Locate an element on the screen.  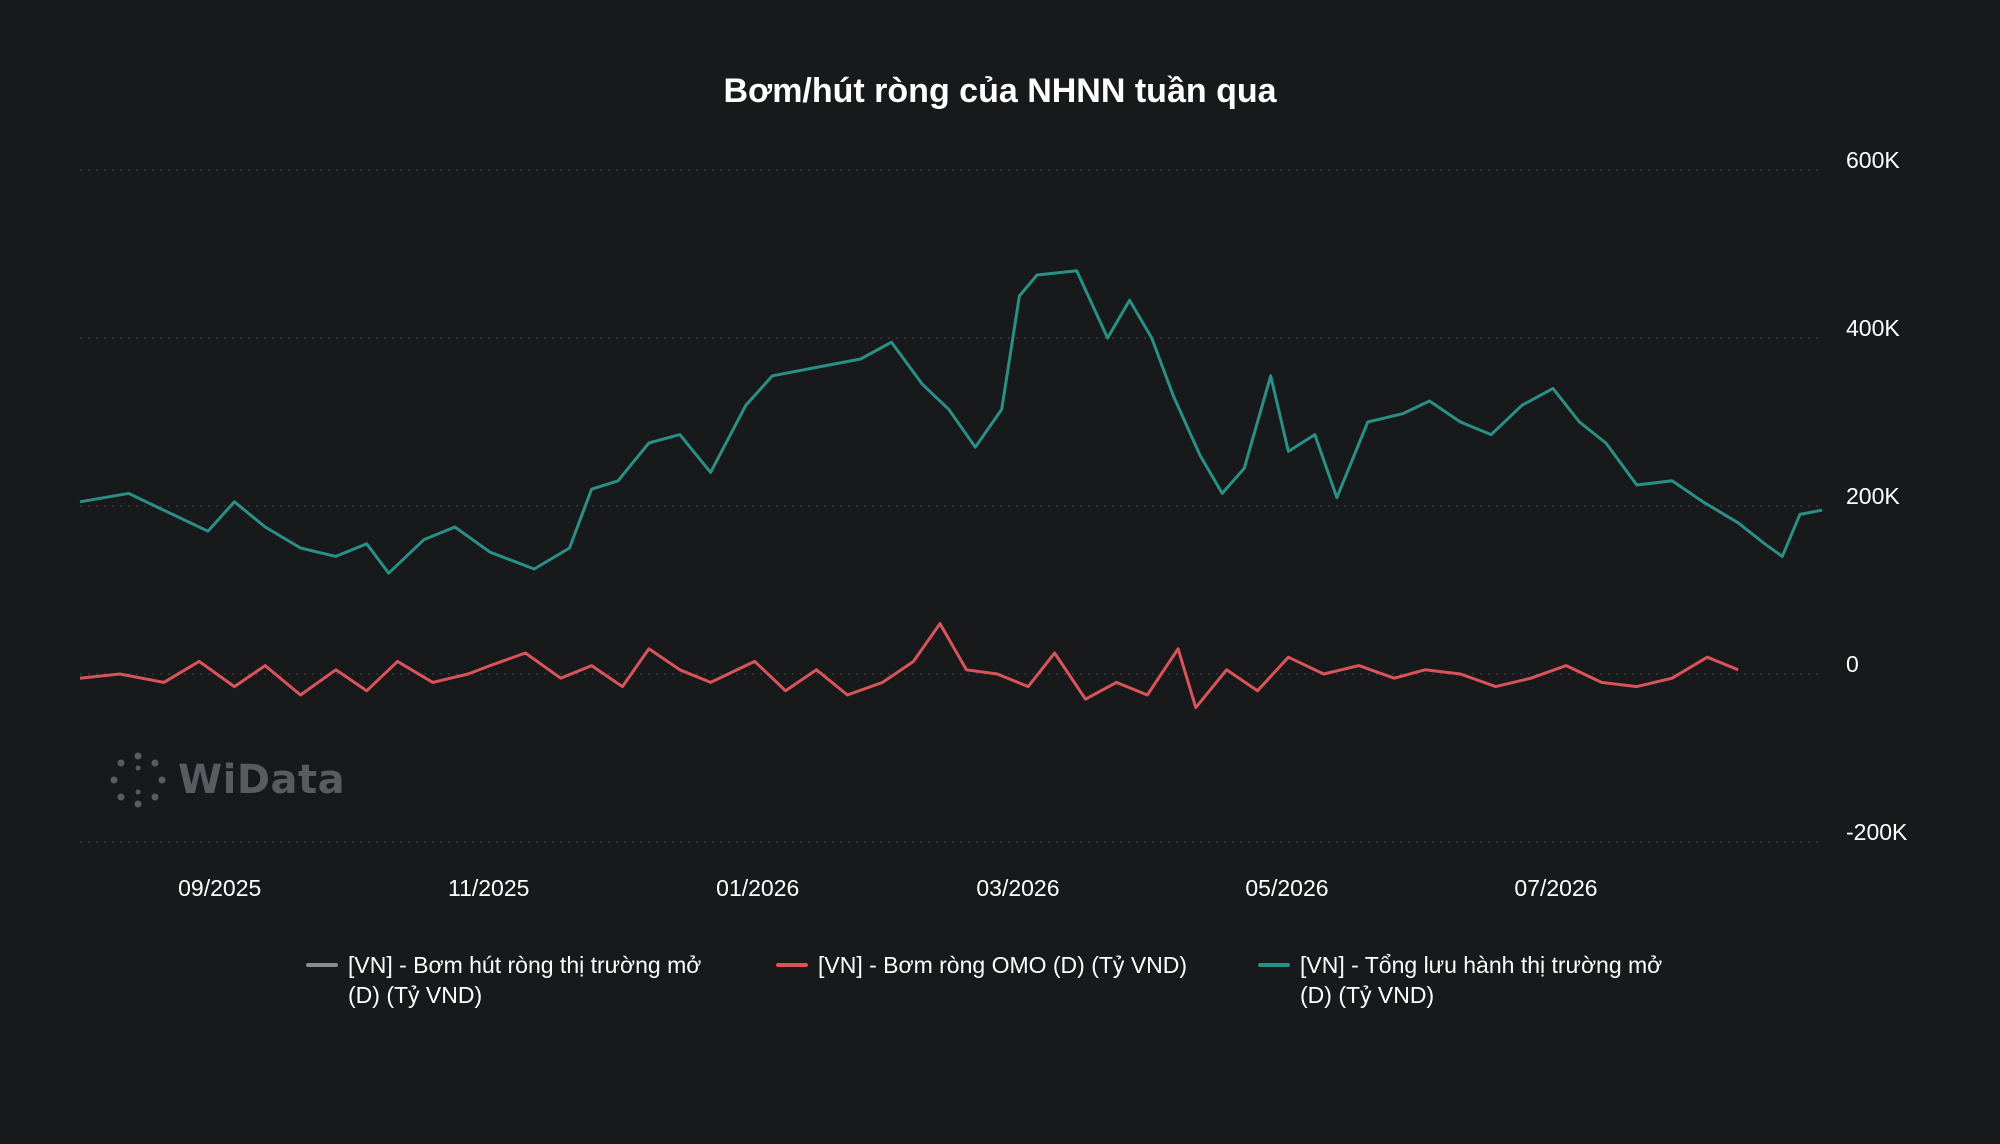
y-tick-label: -200K is located at coordinates (1877, 832).